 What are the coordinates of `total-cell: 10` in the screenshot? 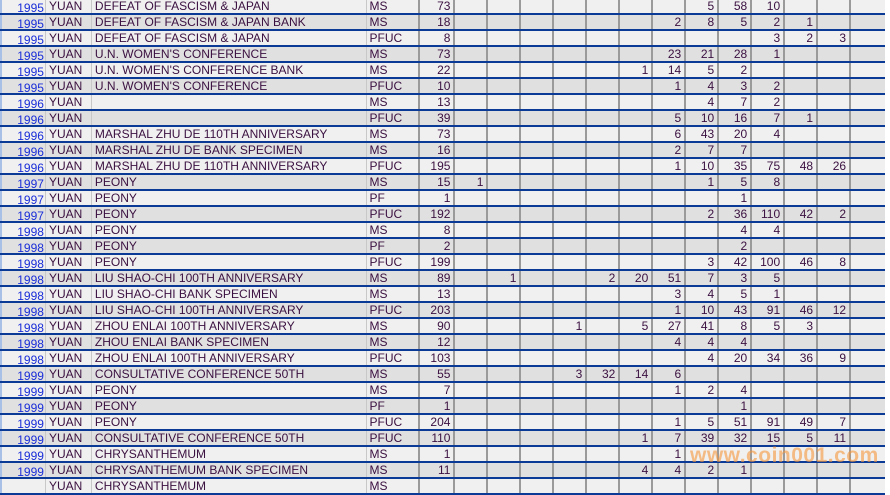 It's located at (438, 86).